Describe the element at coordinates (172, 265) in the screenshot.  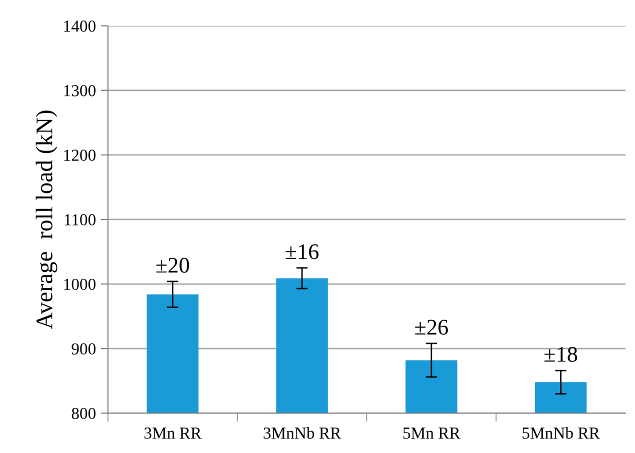
I see `annotation: ±20` at that location.